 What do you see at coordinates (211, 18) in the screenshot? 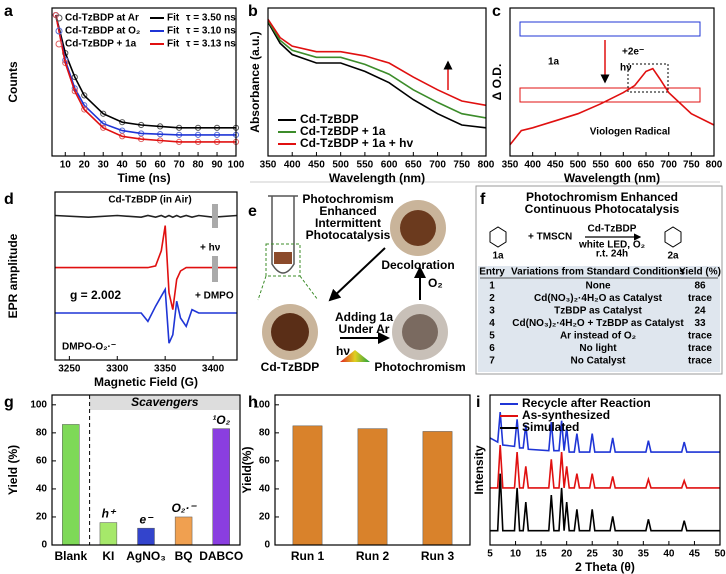
I see `tau-label: τ = 3.50 ns` at bounding box center [211, 18].